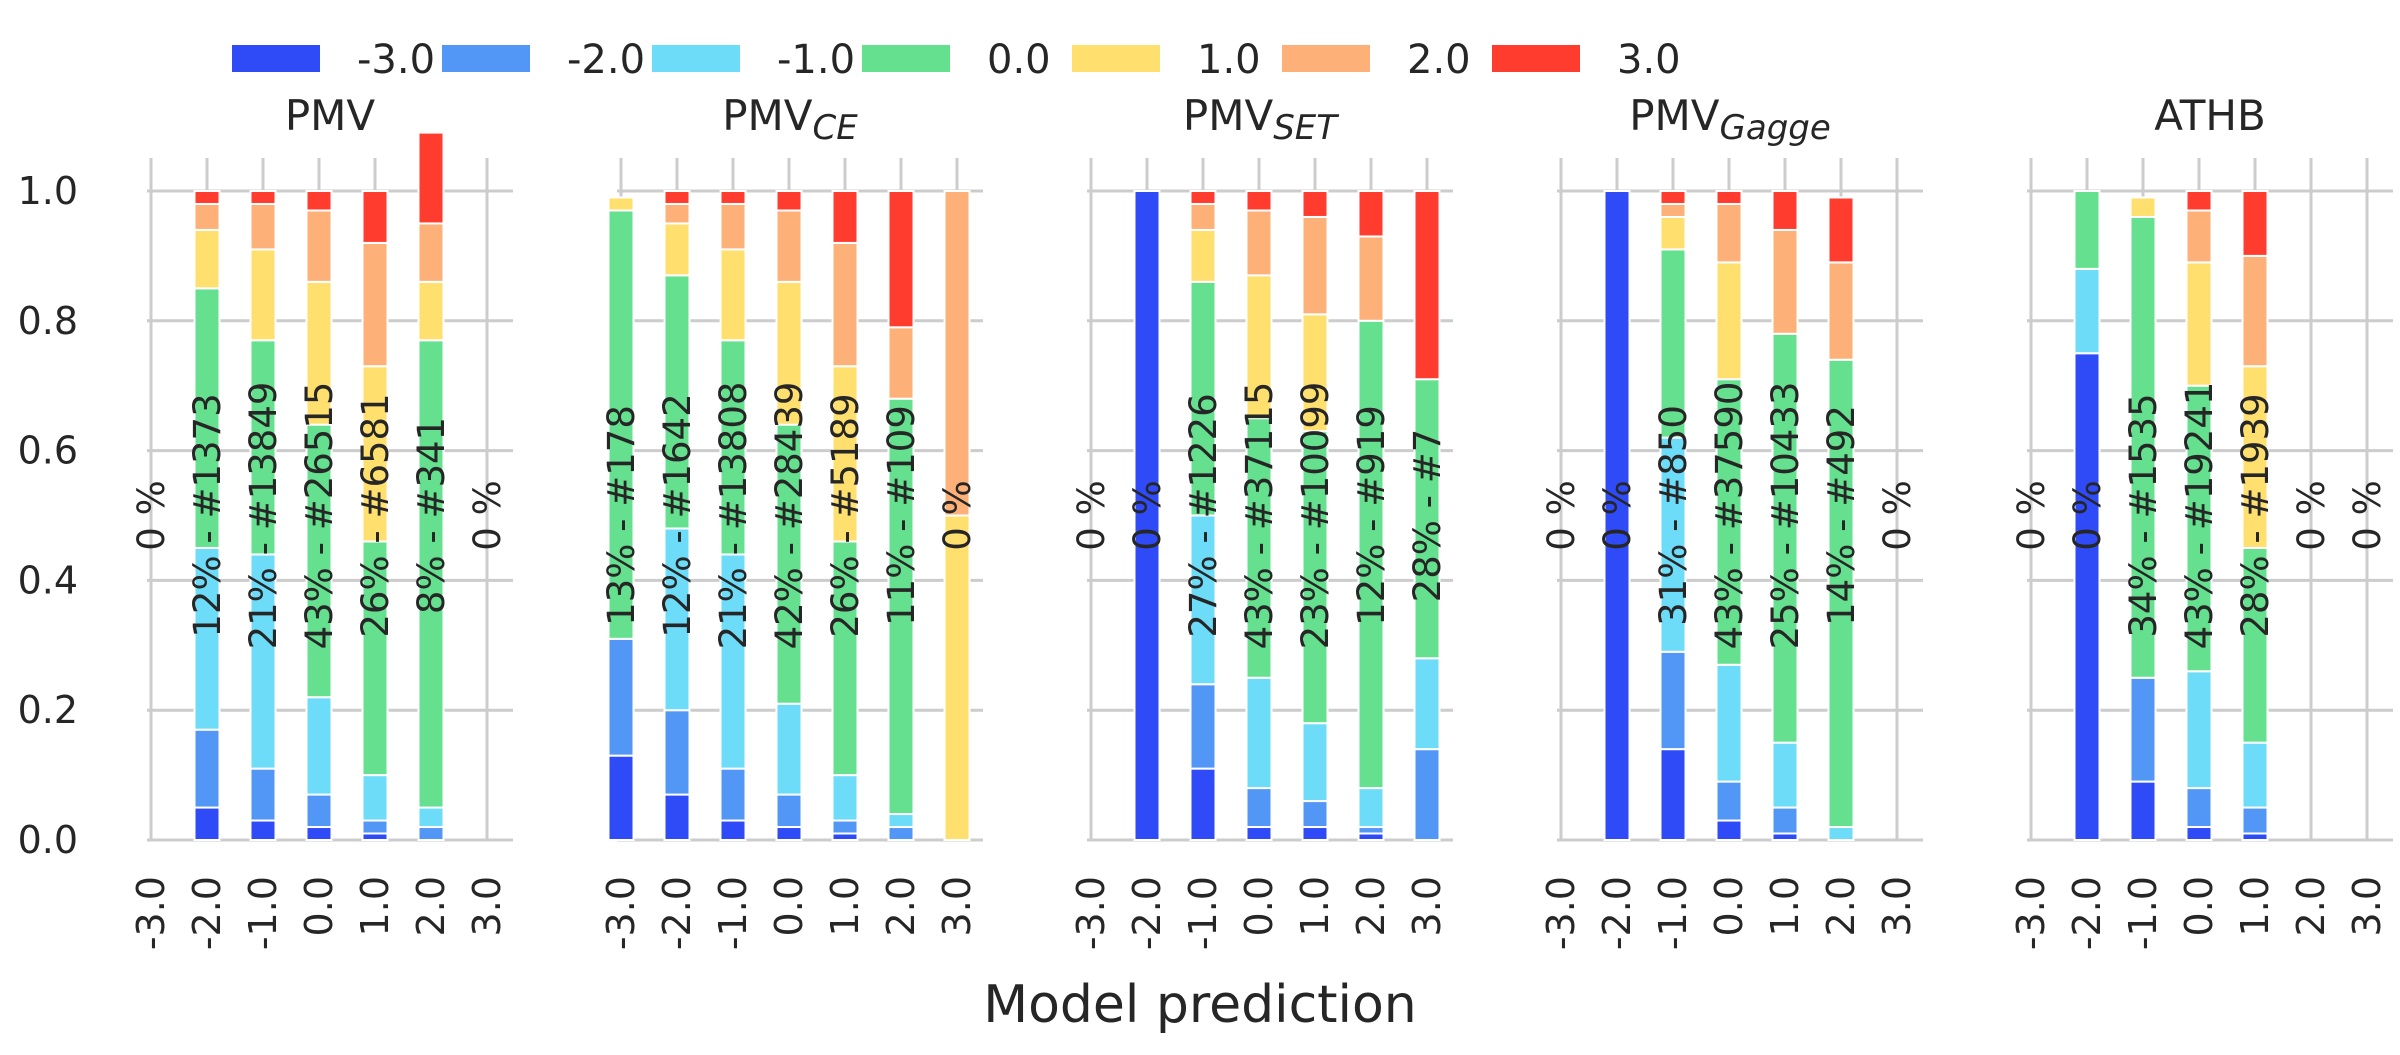 The image size is (2400, 1055). What do you see at coordinates (957, 906) in the screenshot?
I see `x-tick-label: 3.0` at bounding box center [957, 906].